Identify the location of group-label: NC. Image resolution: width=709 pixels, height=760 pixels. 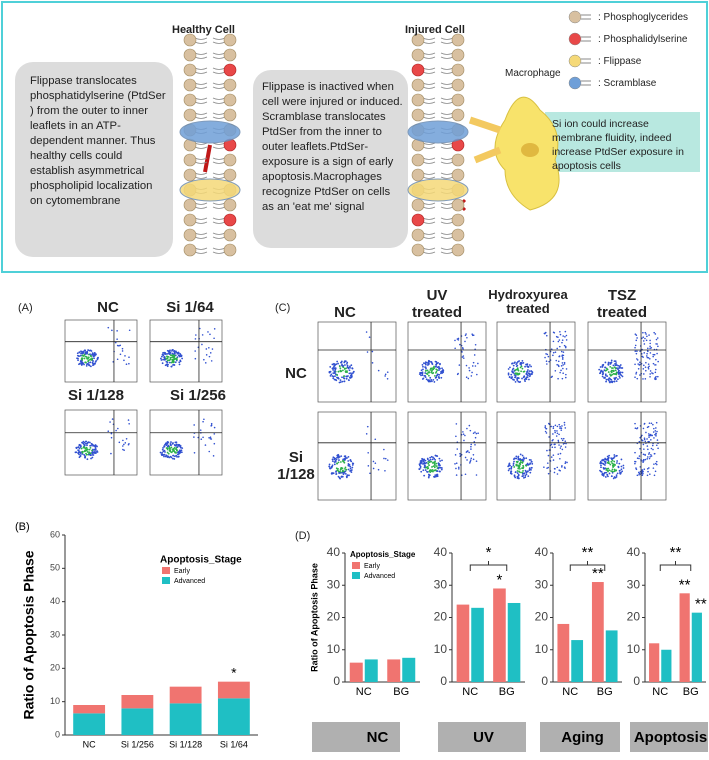
(378, 737).